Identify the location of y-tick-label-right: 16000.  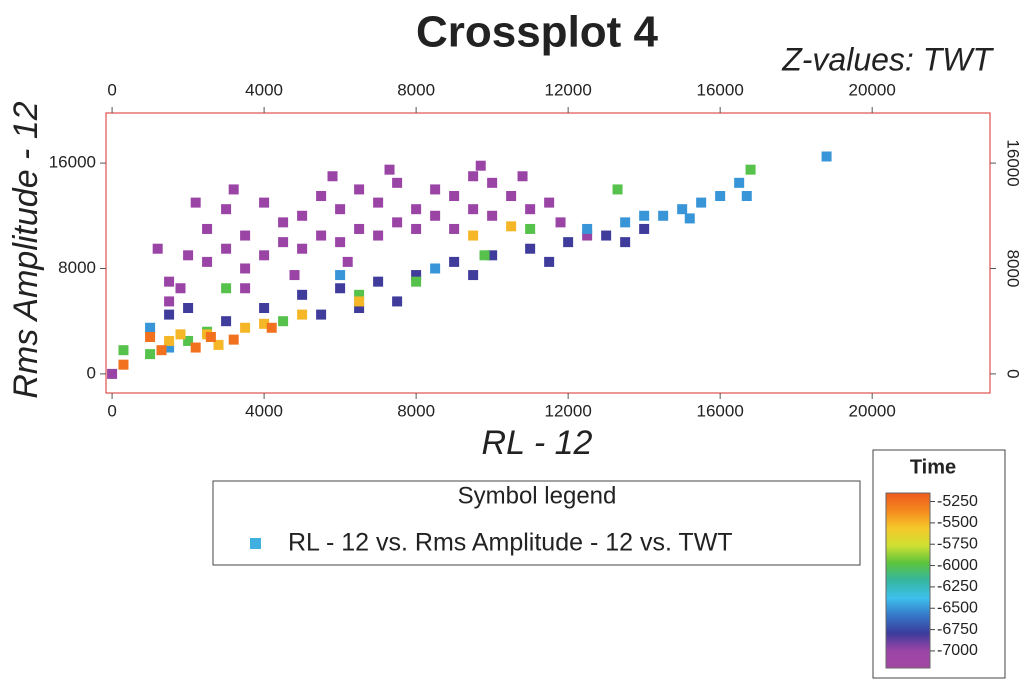
(1013, 162).